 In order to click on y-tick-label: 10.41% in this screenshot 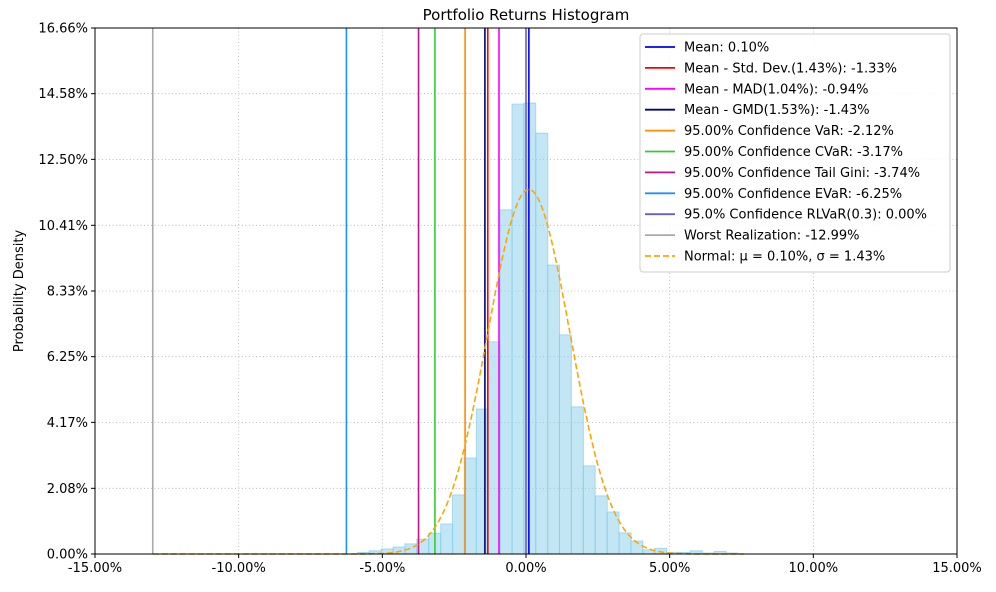, I will do `click(63, 226)`.